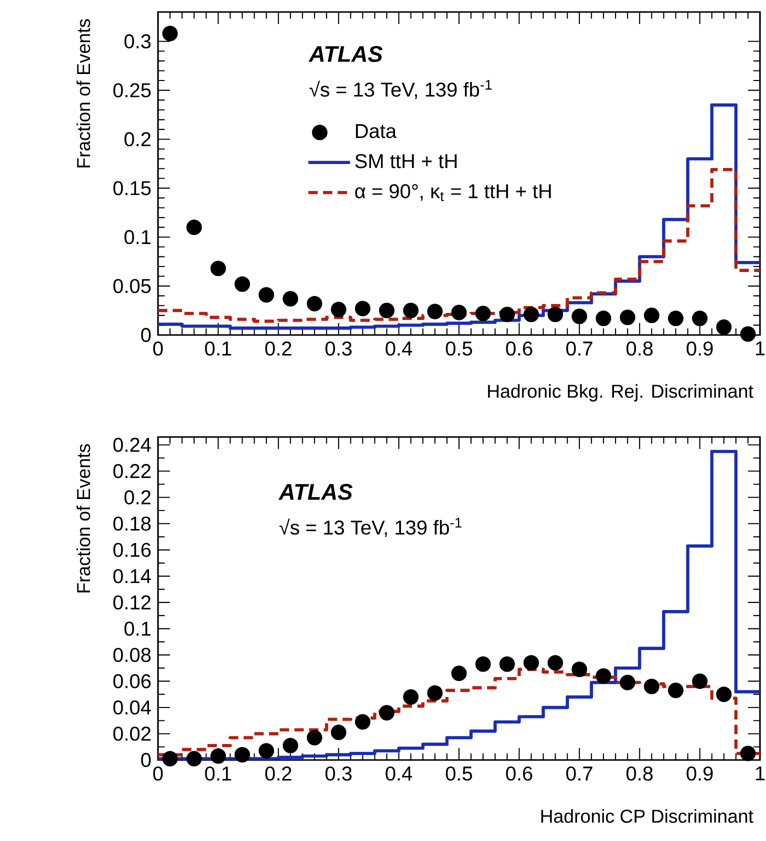 The image size is (766, 841). I want to click on x-axis-title: Hadronic Bkg. Rej. Discriminant, so click(621, 393).